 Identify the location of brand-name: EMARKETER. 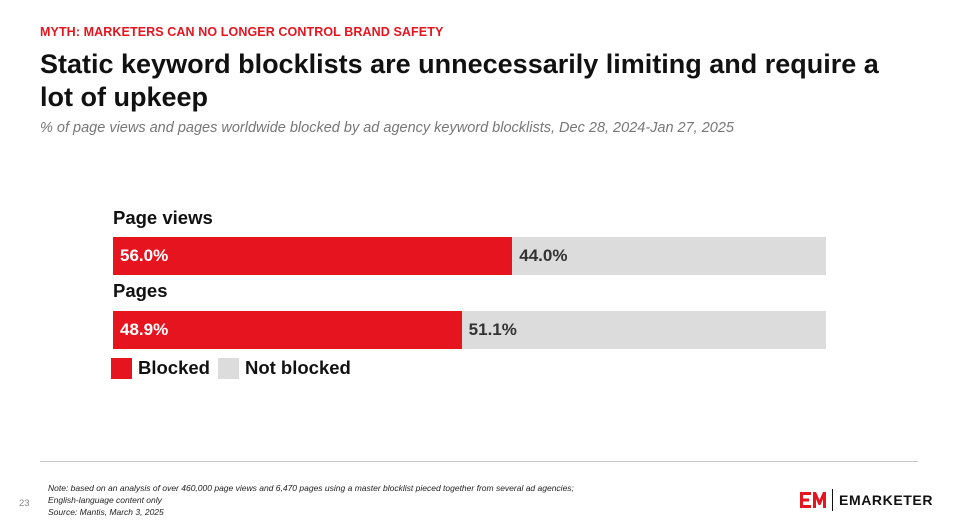
(886, 500).